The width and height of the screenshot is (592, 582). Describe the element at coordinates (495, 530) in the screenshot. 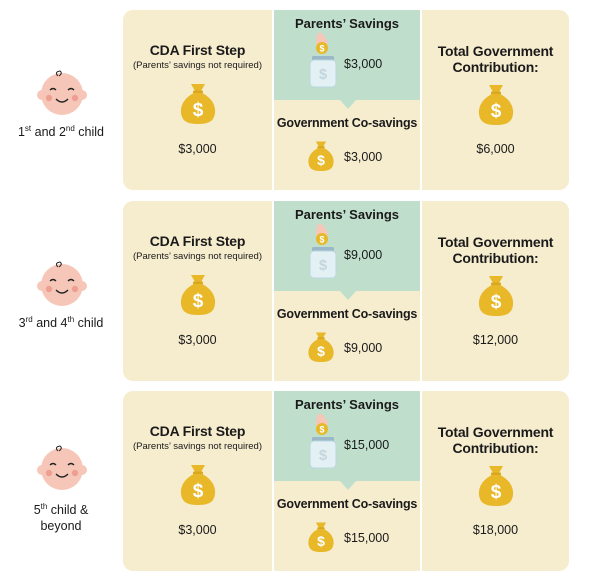

I see `total-contribution-amount: $18,000` at that location.